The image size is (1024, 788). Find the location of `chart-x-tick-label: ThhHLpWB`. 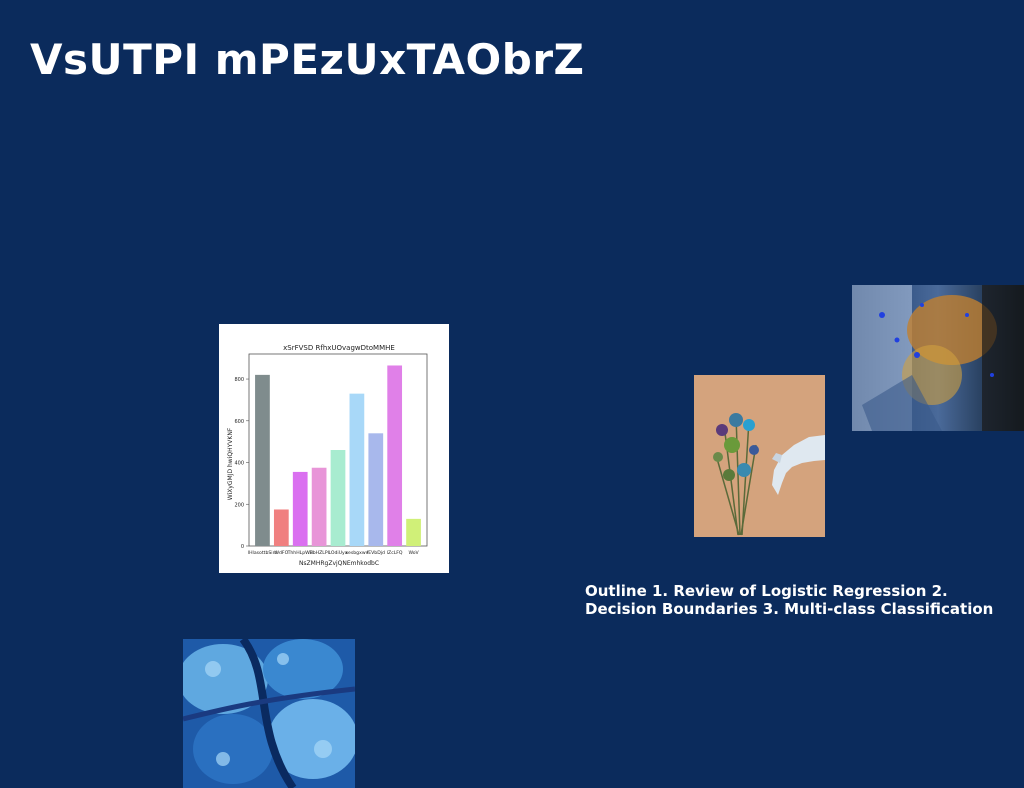

chart-x-tick-label: ThhHLpWB is located at coordinates (300, 553).